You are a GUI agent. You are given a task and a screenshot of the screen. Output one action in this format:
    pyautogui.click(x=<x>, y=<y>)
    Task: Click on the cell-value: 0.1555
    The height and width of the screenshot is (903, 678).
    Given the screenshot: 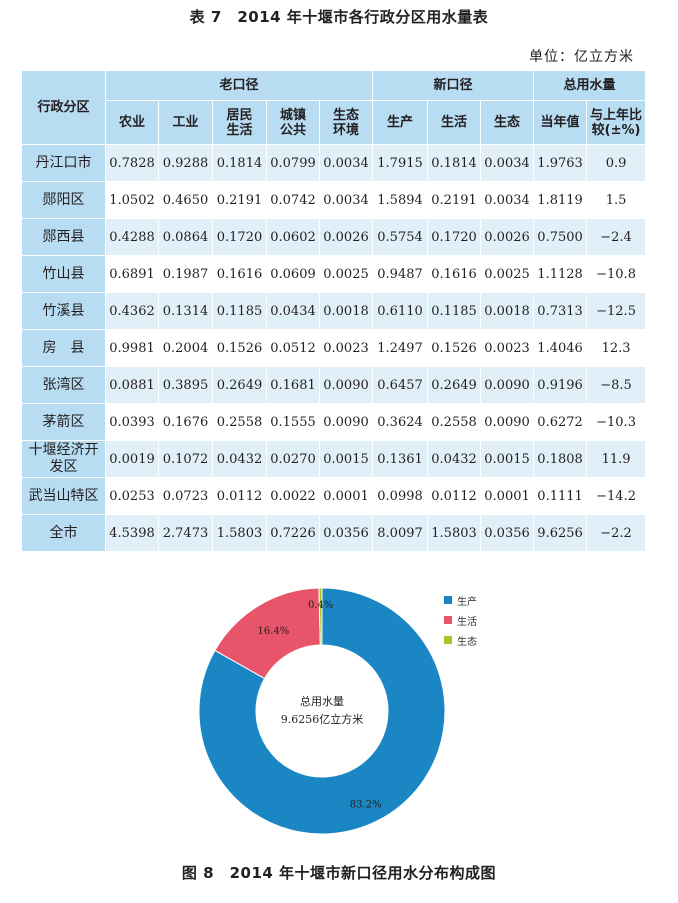 What is the action you would take?
    pyautogui.click(x=293, y=422)
    